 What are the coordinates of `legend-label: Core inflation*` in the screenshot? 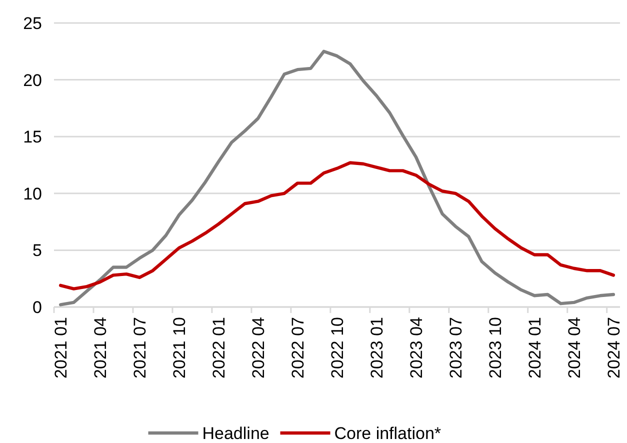 It's located at (388, 433).